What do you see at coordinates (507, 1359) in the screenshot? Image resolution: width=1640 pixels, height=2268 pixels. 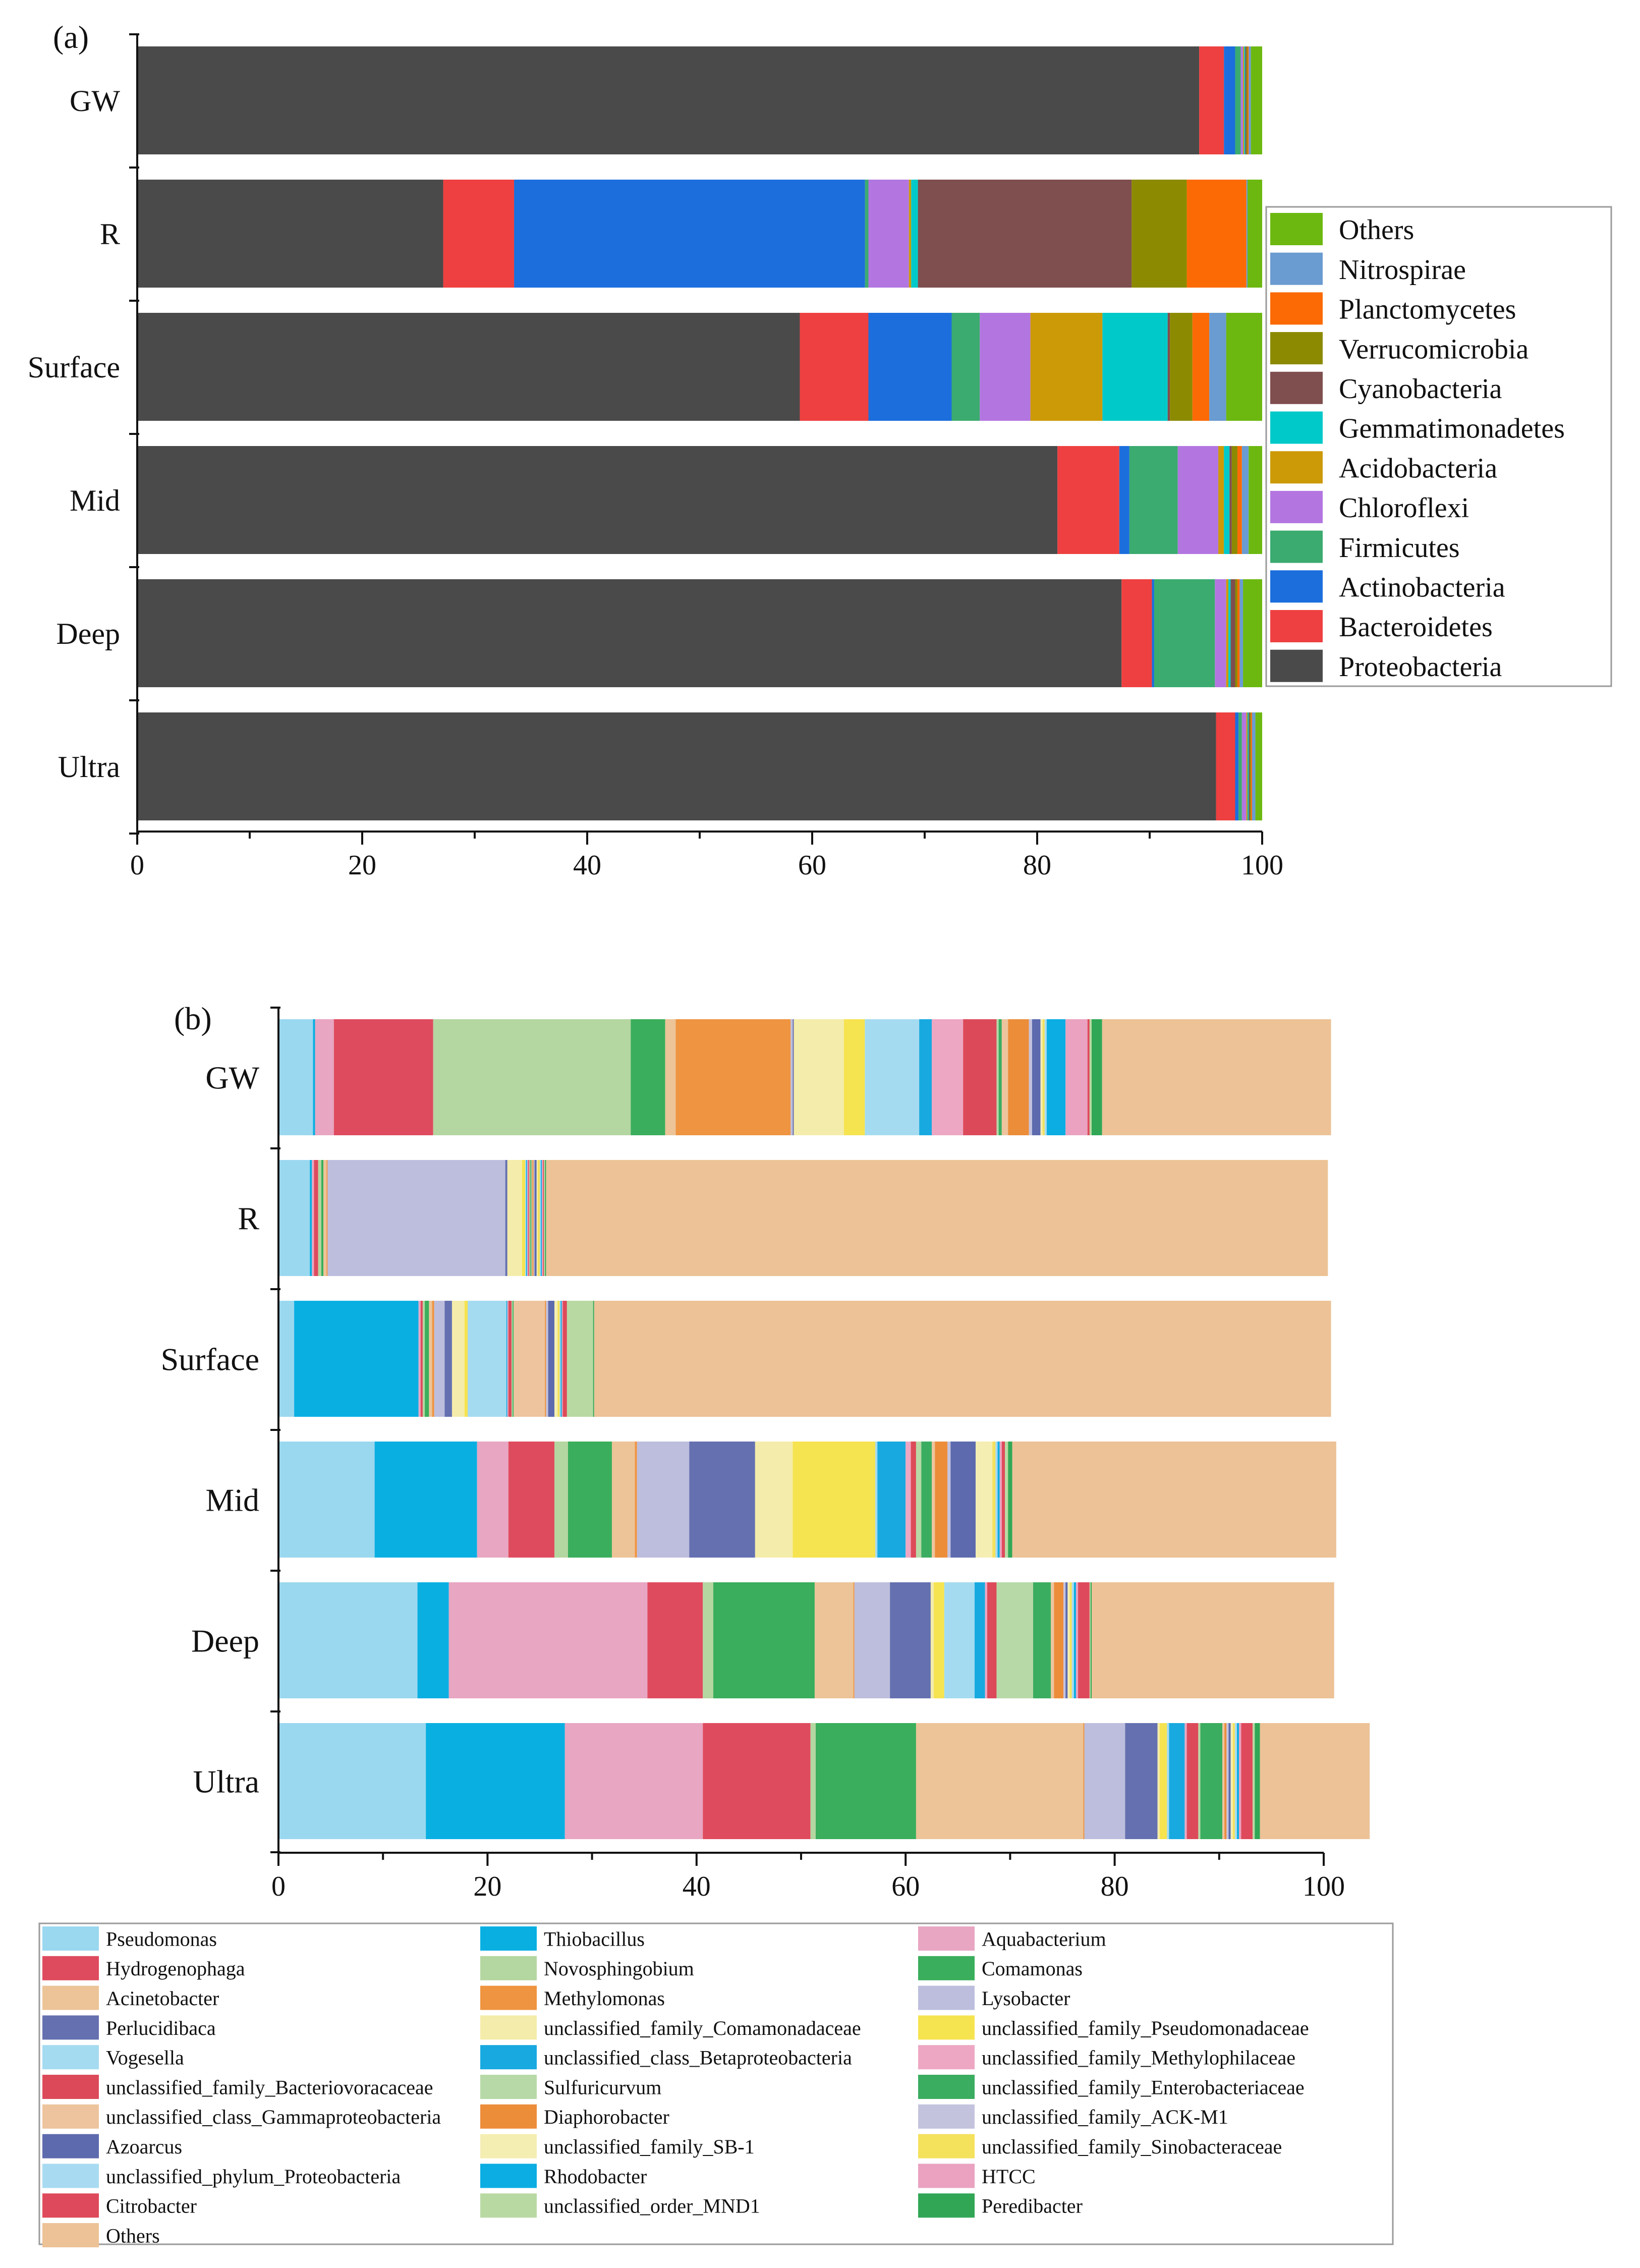 I see `chart-1-bar-surface-unclassified-family-methylophilaceae` at bounding box center [507, 1359].